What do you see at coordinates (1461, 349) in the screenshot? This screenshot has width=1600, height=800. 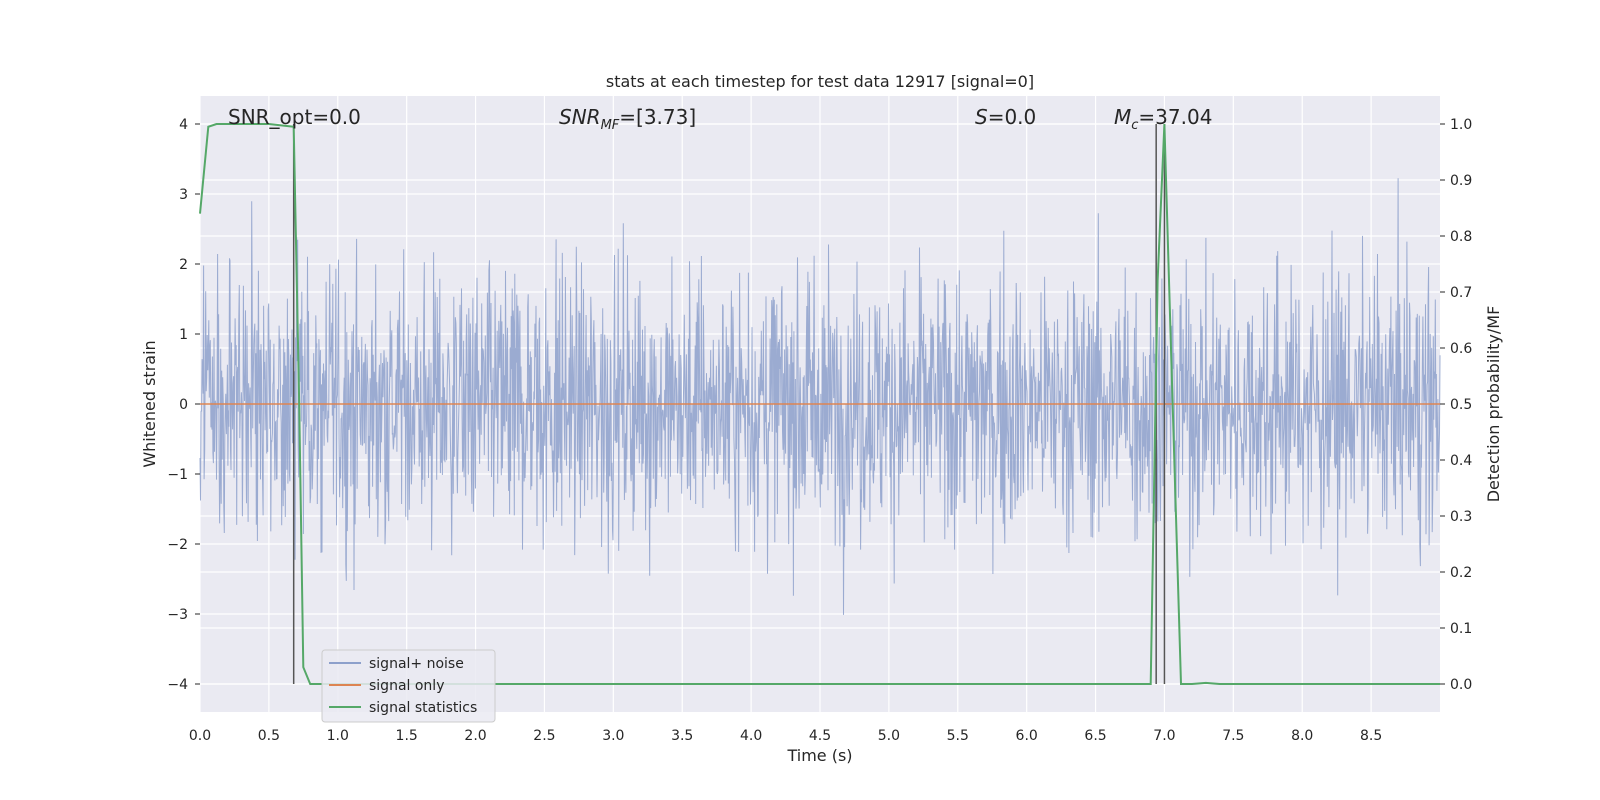 I see `y-right-tick-label: 0.6` at bounding box center [1461, 349].